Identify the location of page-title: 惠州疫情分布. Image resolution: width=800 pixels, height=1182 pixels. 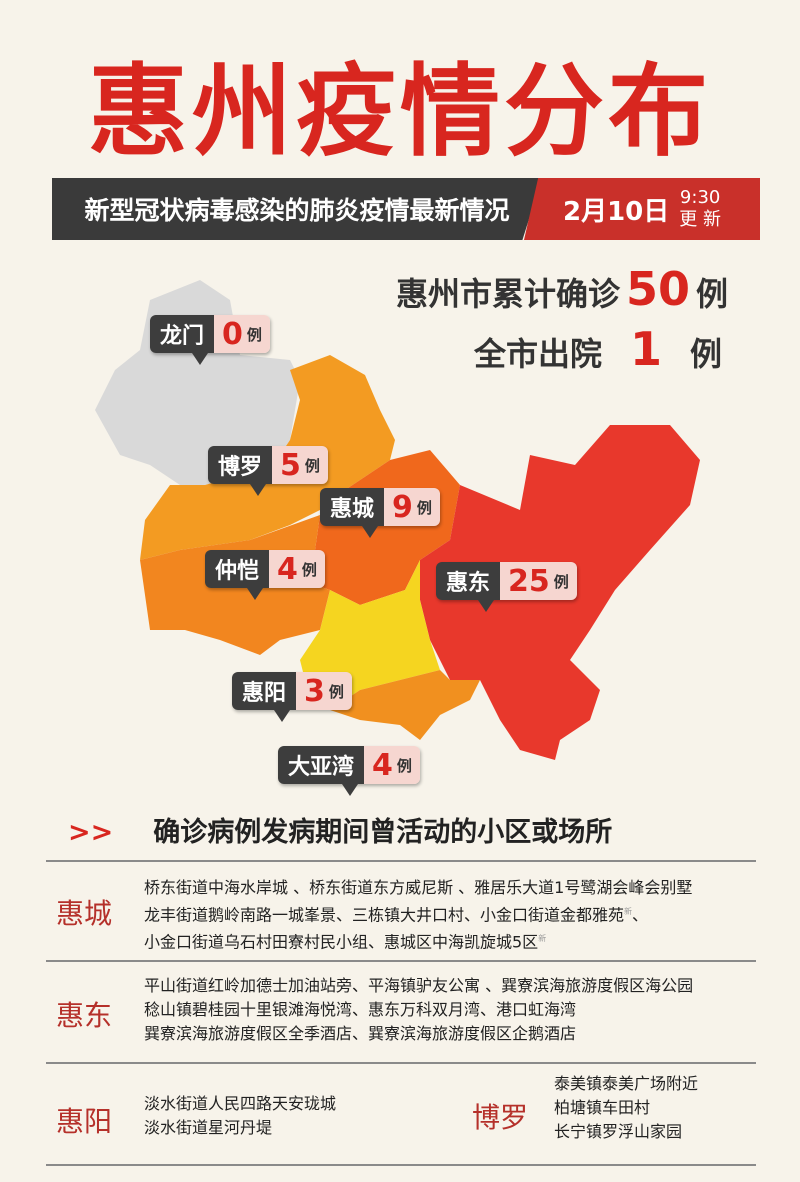
(400, 111).